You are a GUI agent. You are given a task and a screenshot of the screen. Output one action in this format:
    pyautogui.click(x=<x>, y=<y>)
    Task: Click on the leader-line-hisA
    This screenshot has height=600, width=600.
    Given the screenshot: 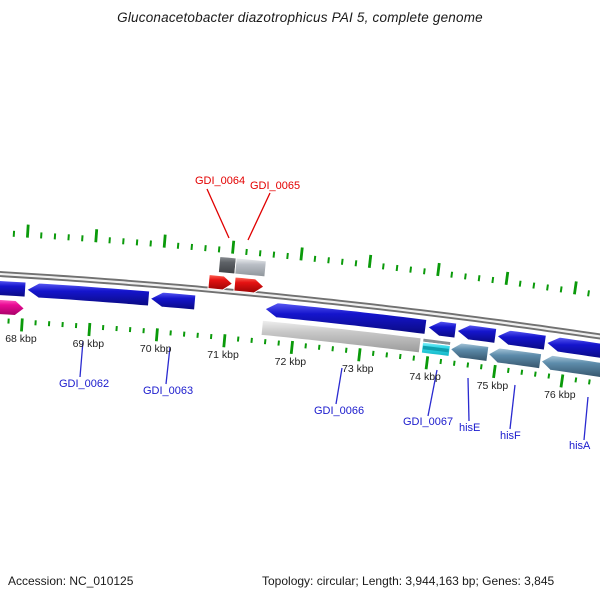 What is the action you would take?
    pyautogui.click(x=586, y=418)
    